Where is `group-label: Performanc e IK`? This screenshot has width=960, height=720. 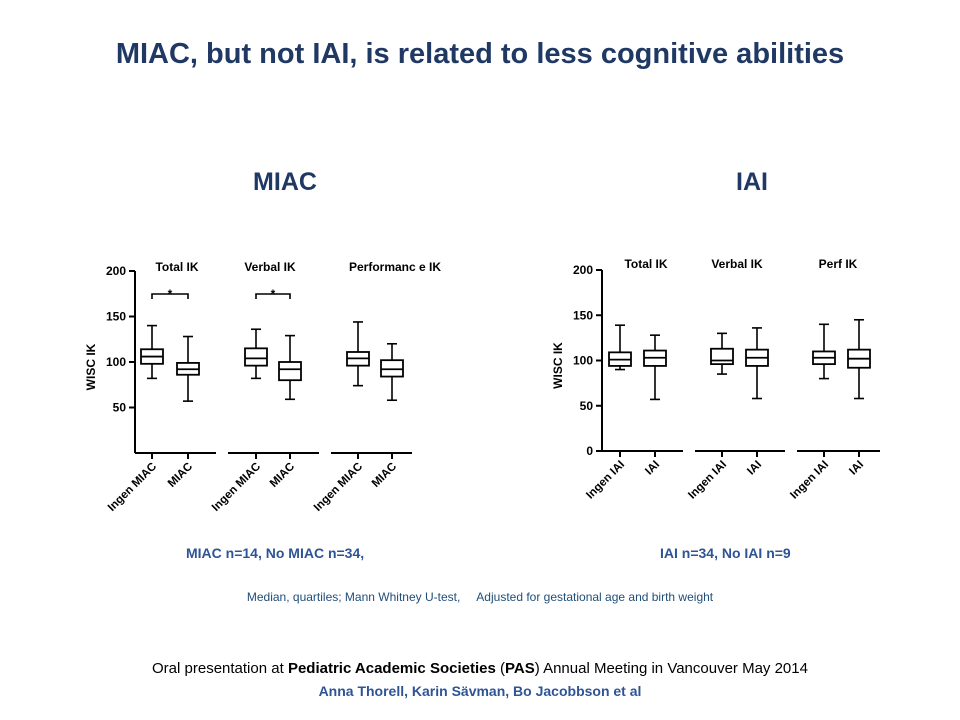 group-label: Performanc e IK is located at coordinates (395, 267).